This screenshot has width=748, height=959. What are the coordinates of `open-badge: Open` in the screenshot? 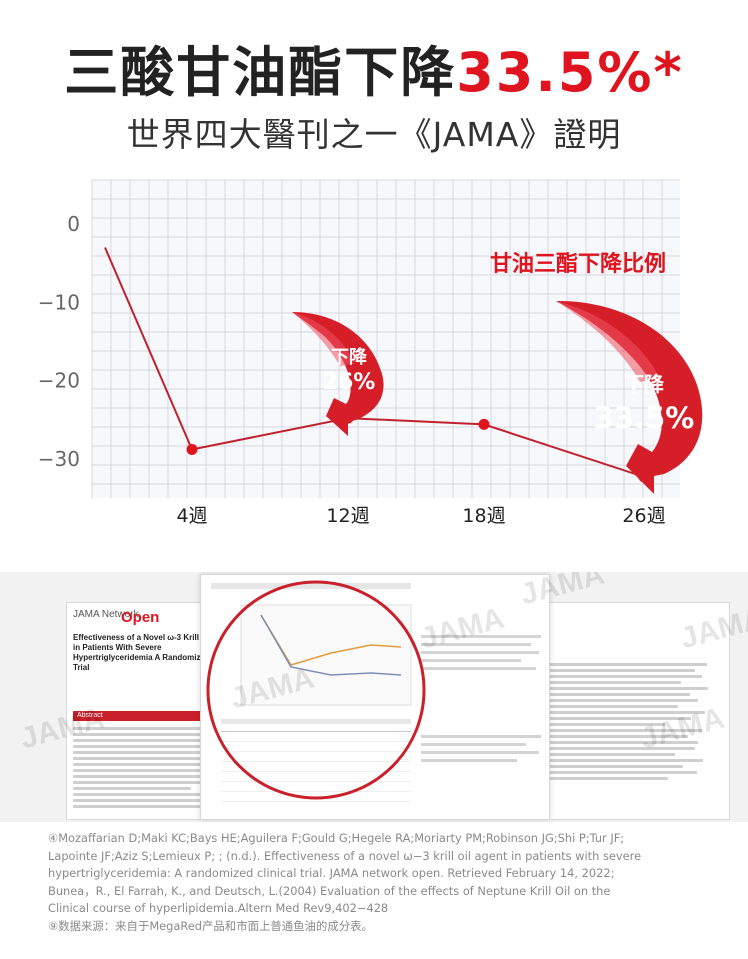 It's located at (140, 617).